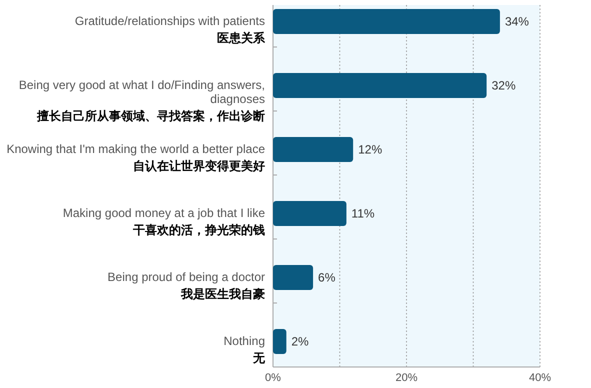 Image resolution: width=591 pixels, height=388 pixels. I want to click on y-tick-label: Knowing that I'm making the world a better place 自认在让世界变得更美好, so click(135, 157).